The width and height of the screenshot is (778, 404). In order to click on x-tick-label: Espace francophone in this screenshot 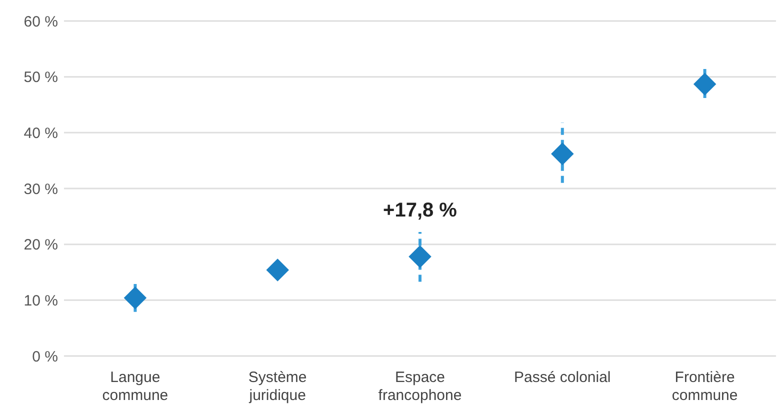, I will do `click(420, 386)`.